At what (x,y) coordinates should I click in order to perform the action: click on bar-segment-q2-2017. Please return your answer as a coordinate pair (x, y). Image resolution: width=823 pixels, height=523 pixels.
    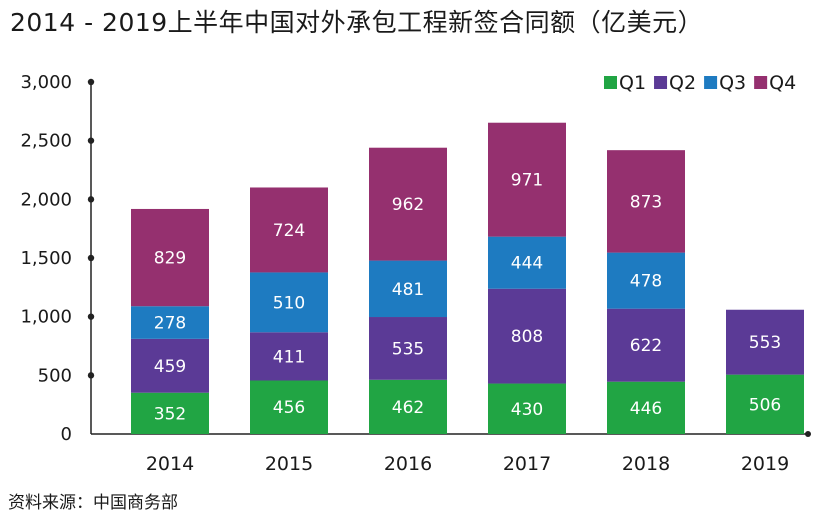
    Looking at the image, I should click on (527, 336).